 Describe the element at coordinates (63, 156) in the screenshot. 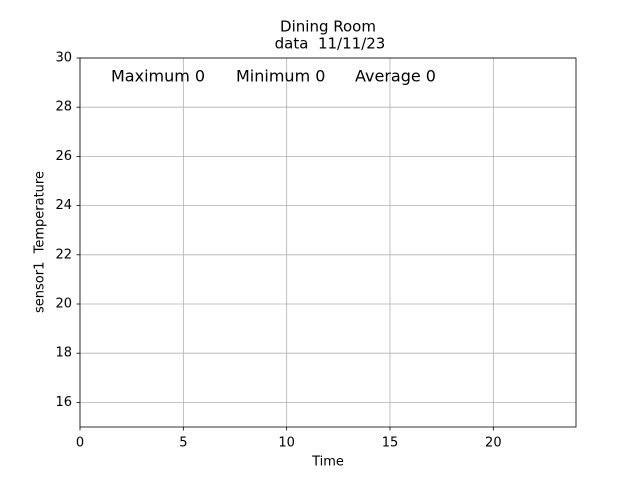

I see `y-tick-label: 26` at that location.